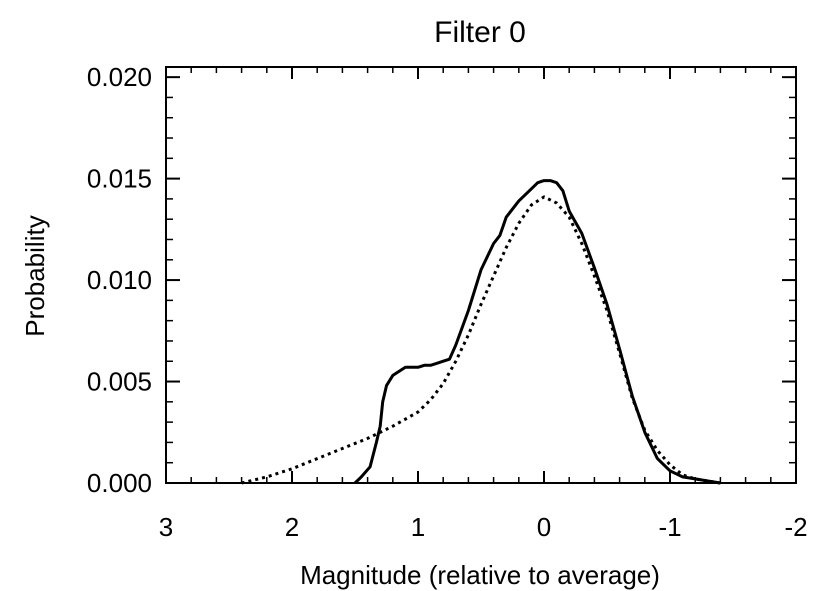 This screenshot has height=591, width=830. Describe the element at coordinates (418, 527) in the screenshot. I see `x-tick-label: 1` at that location.